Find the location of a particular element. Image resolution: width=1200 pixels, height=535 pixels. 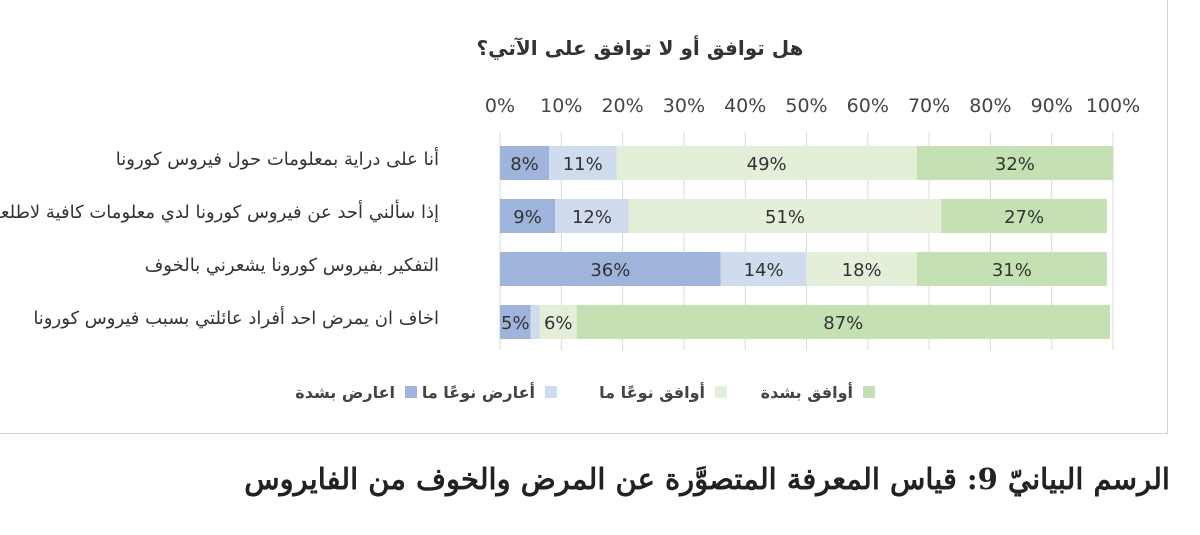

data-label: 8% is located at coordinates (524, 164).